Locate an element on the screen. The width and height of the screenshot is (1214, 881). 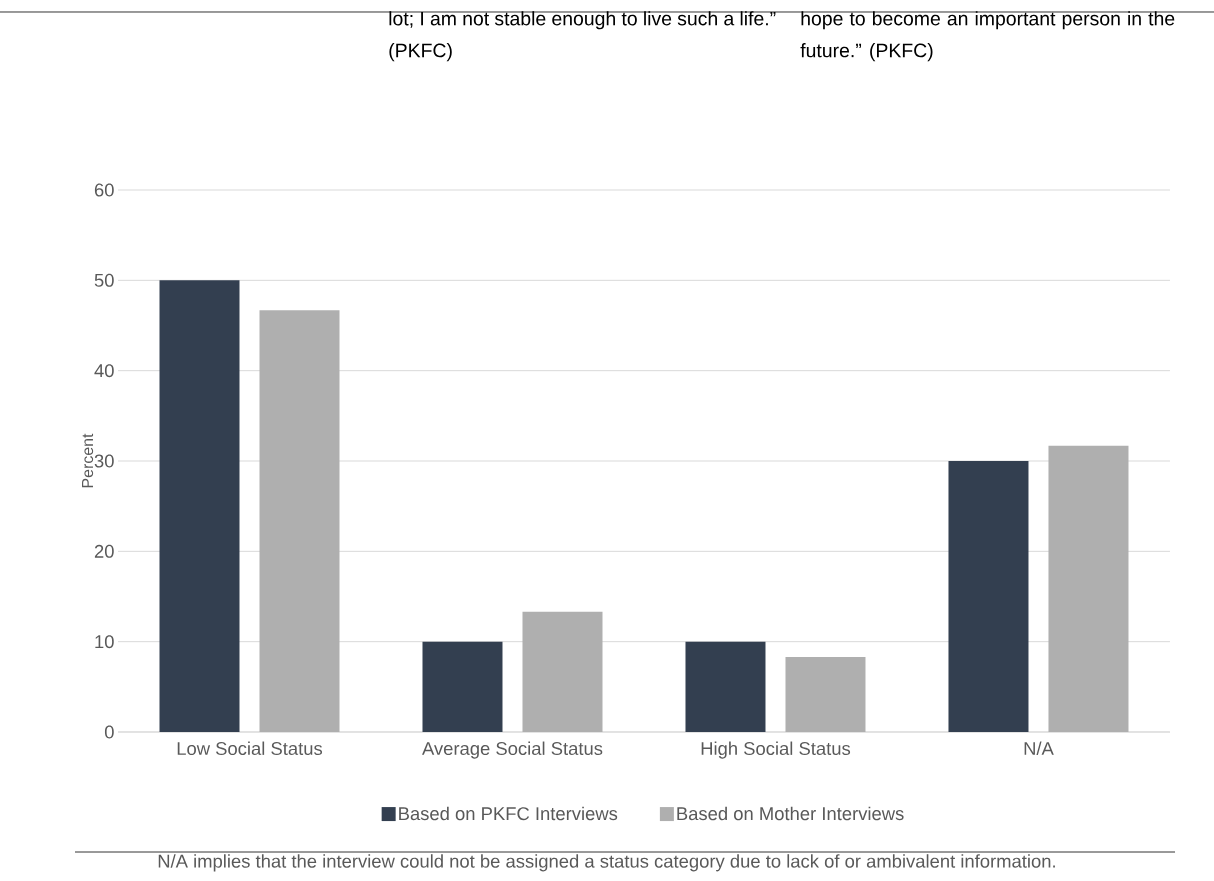
x-tick-label: Low Social Status is located at coordinates (250, 748).